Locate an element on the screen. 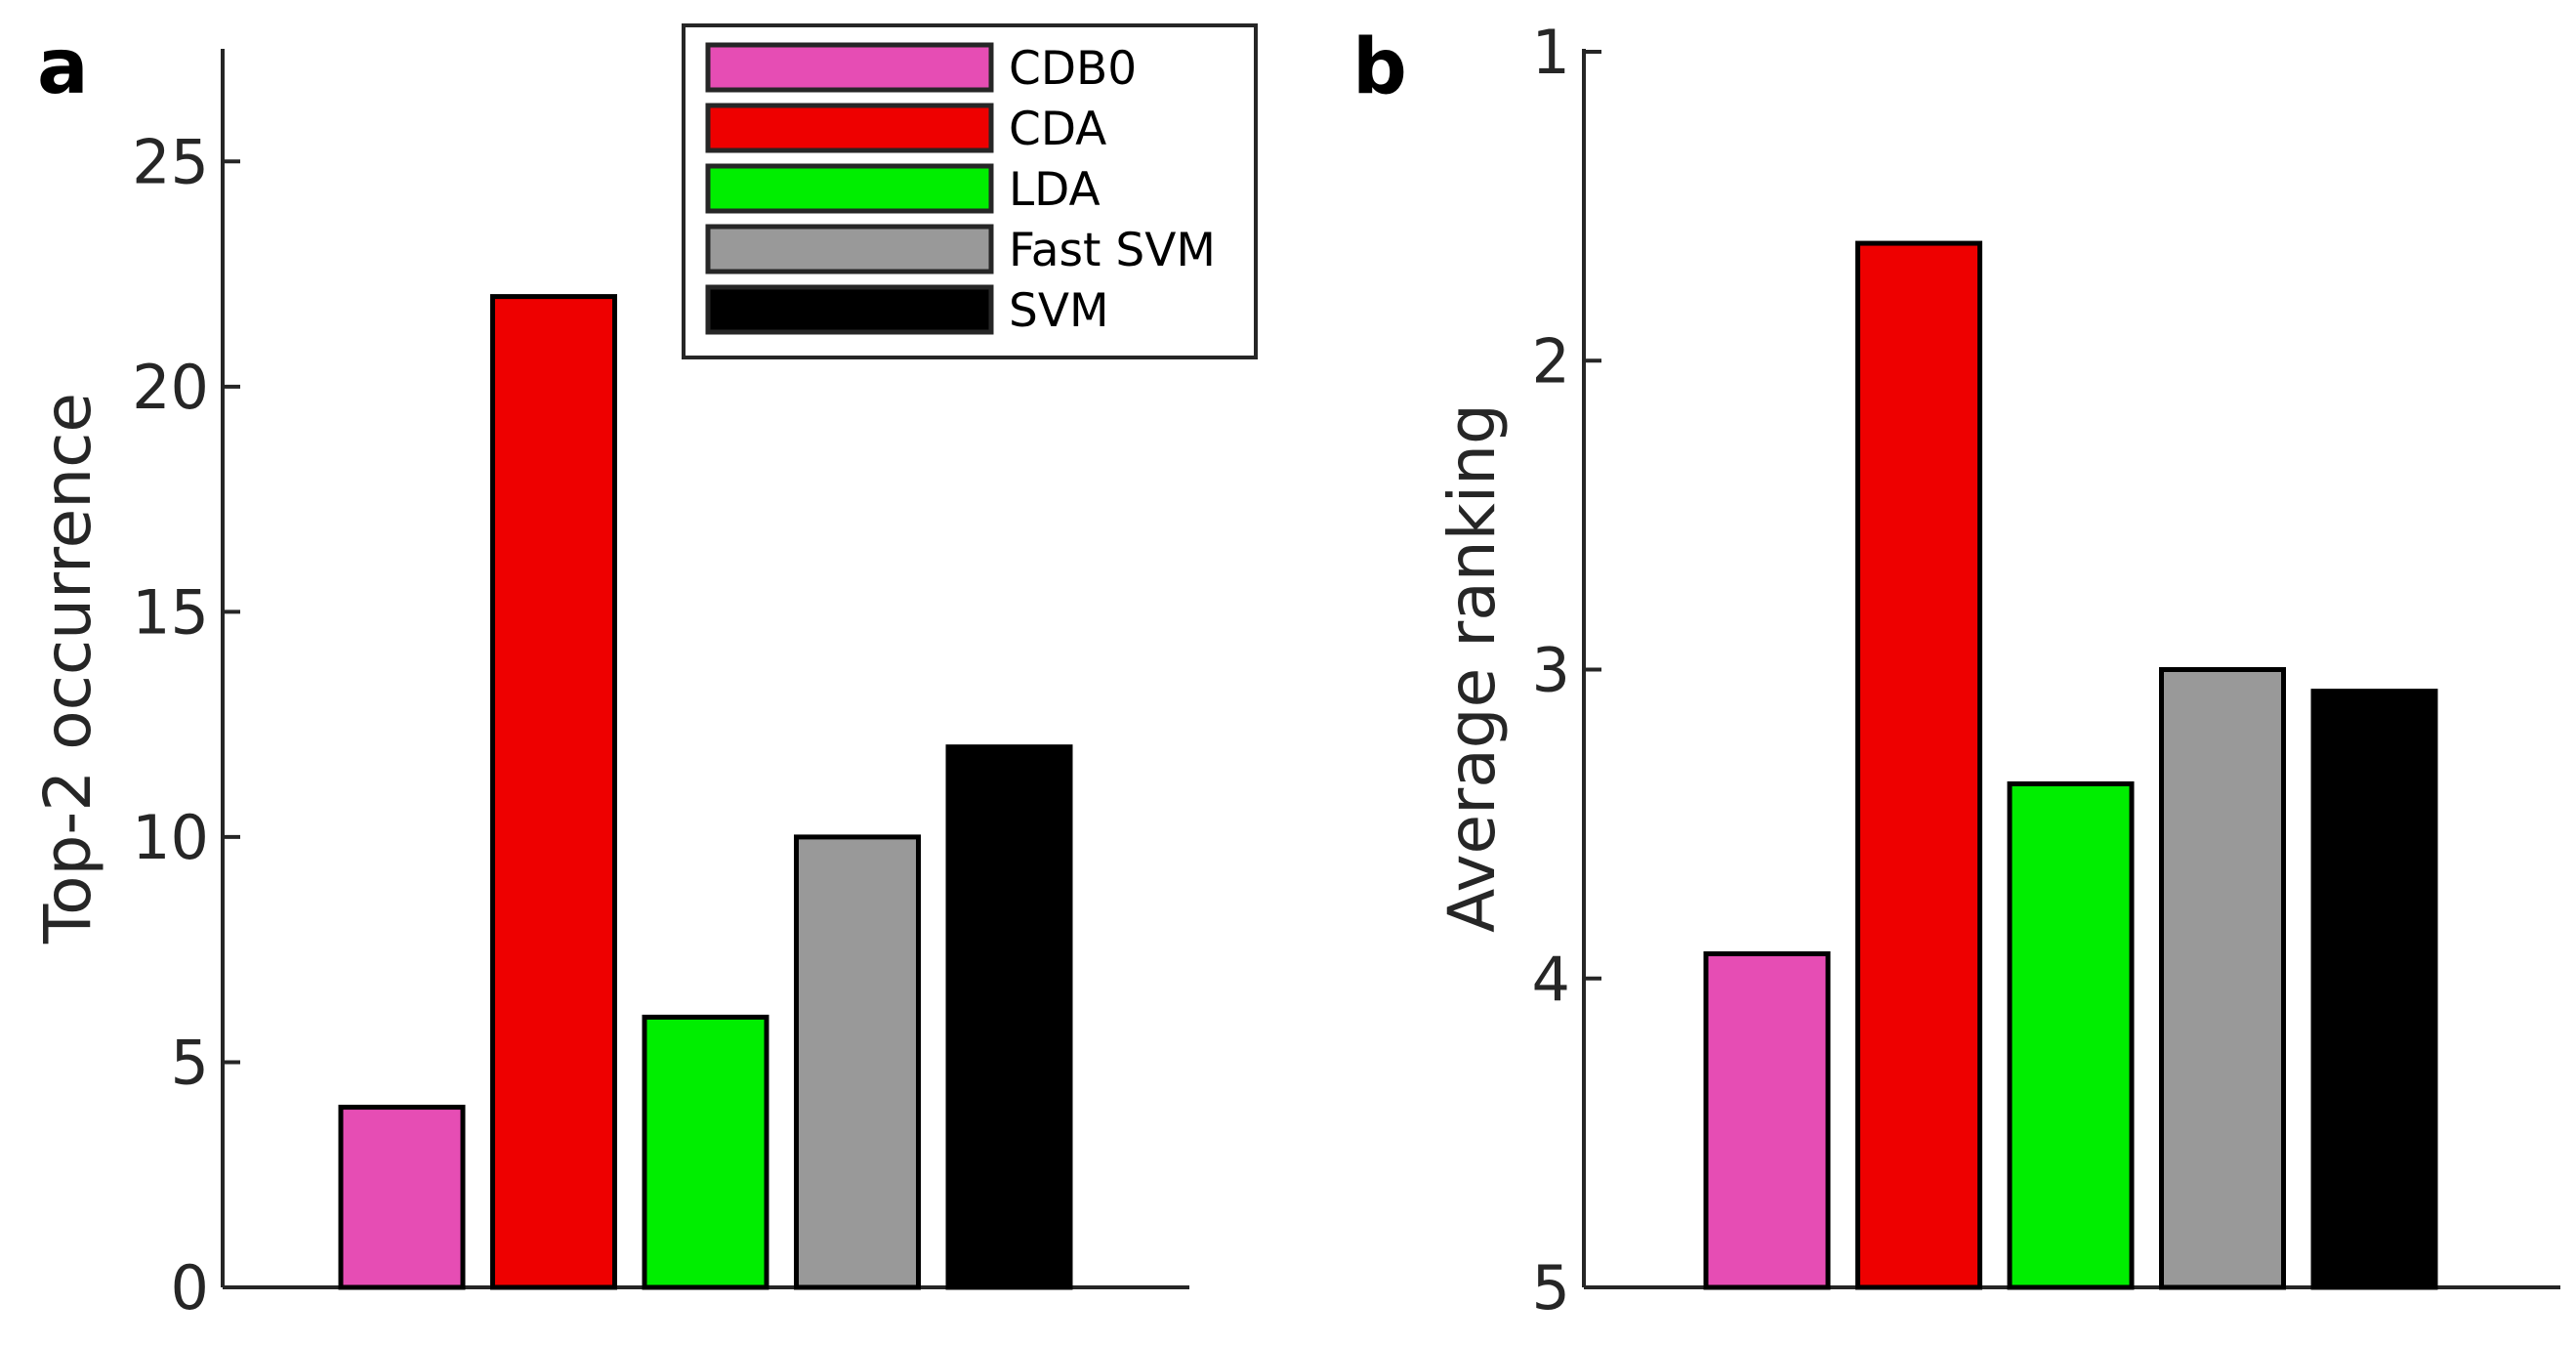  panel-a-bar-fast-svm is located at coordinates (857, 1062).